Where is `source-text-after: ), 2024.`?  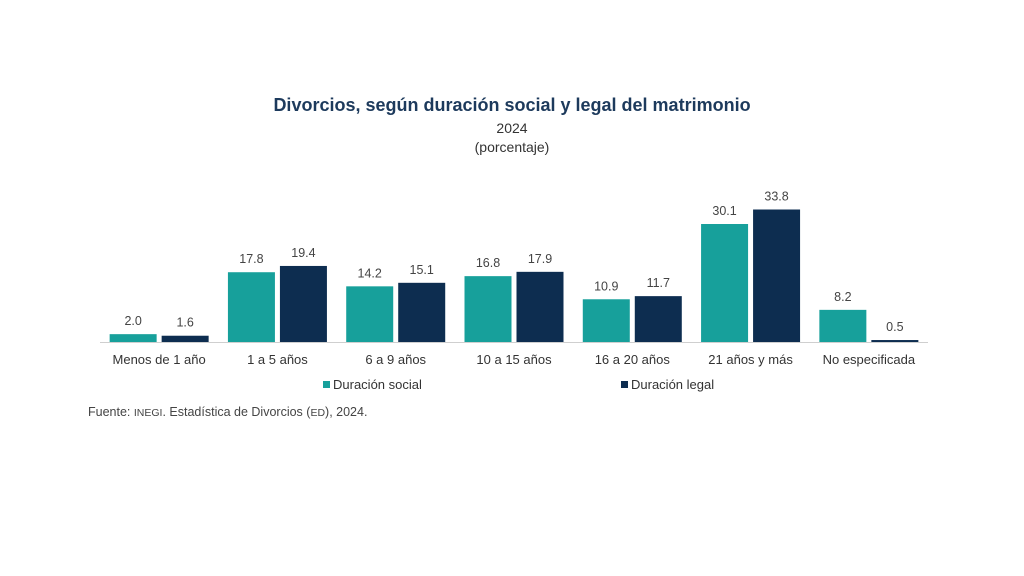 source-text-after: ), 2024. is located at coordinates (346, 412).